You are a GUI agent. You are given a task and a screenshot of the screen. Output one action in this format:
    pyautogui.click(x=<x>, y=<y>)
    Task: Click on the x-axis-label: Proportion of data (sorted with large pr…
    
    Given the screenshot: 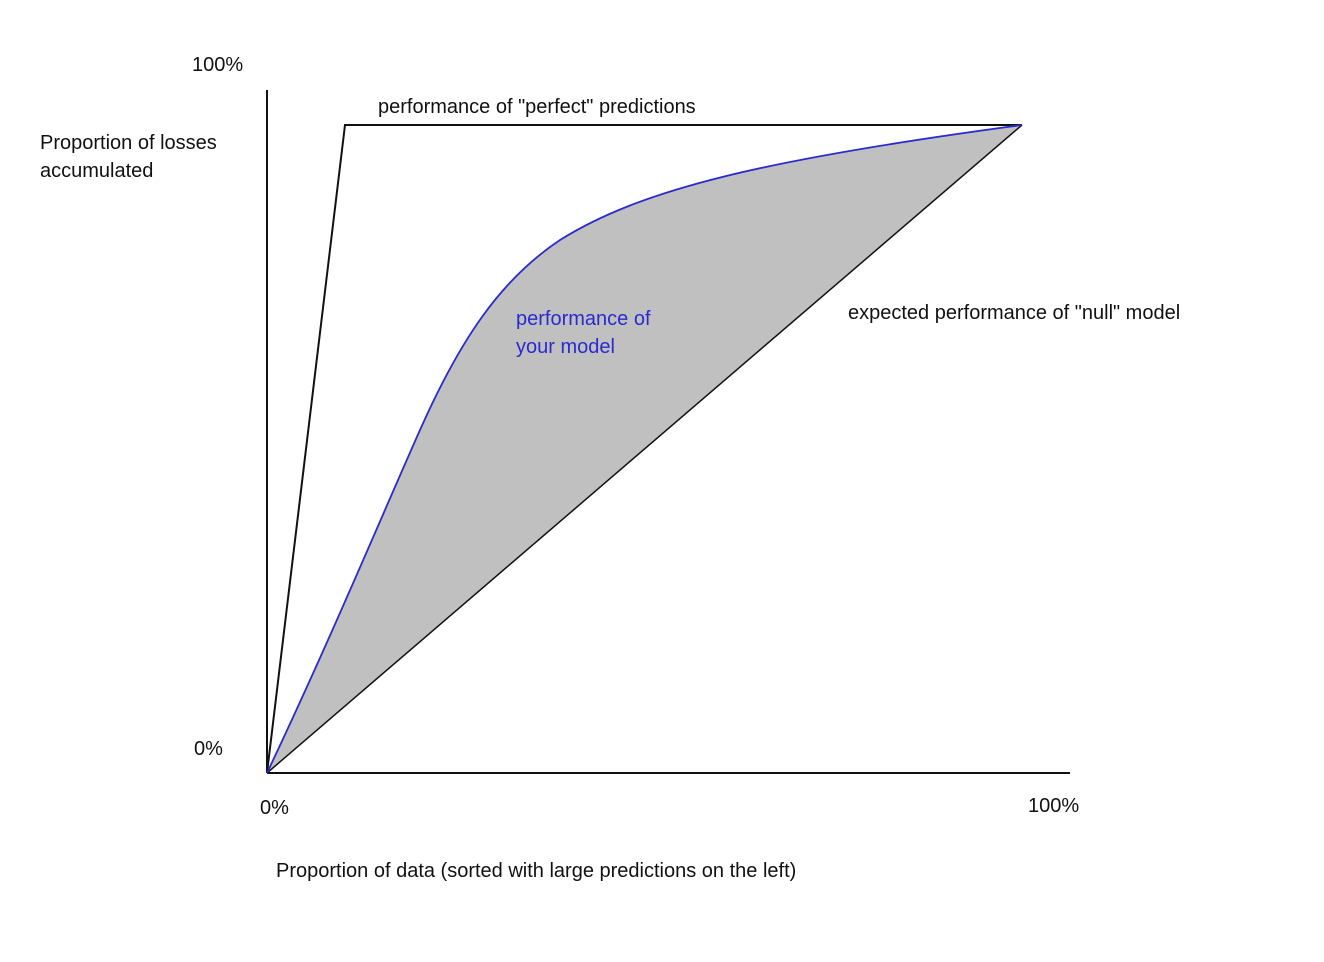 What is the action you would take?
    pyautogui.click(x=536, y=871)
    